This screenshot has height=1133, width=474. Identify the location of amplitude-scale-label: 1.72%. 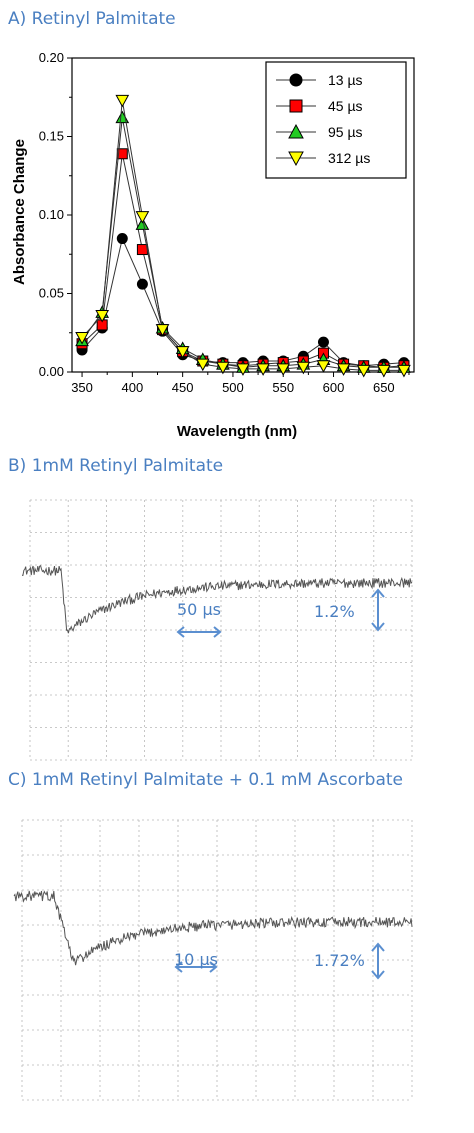
(339, 960).